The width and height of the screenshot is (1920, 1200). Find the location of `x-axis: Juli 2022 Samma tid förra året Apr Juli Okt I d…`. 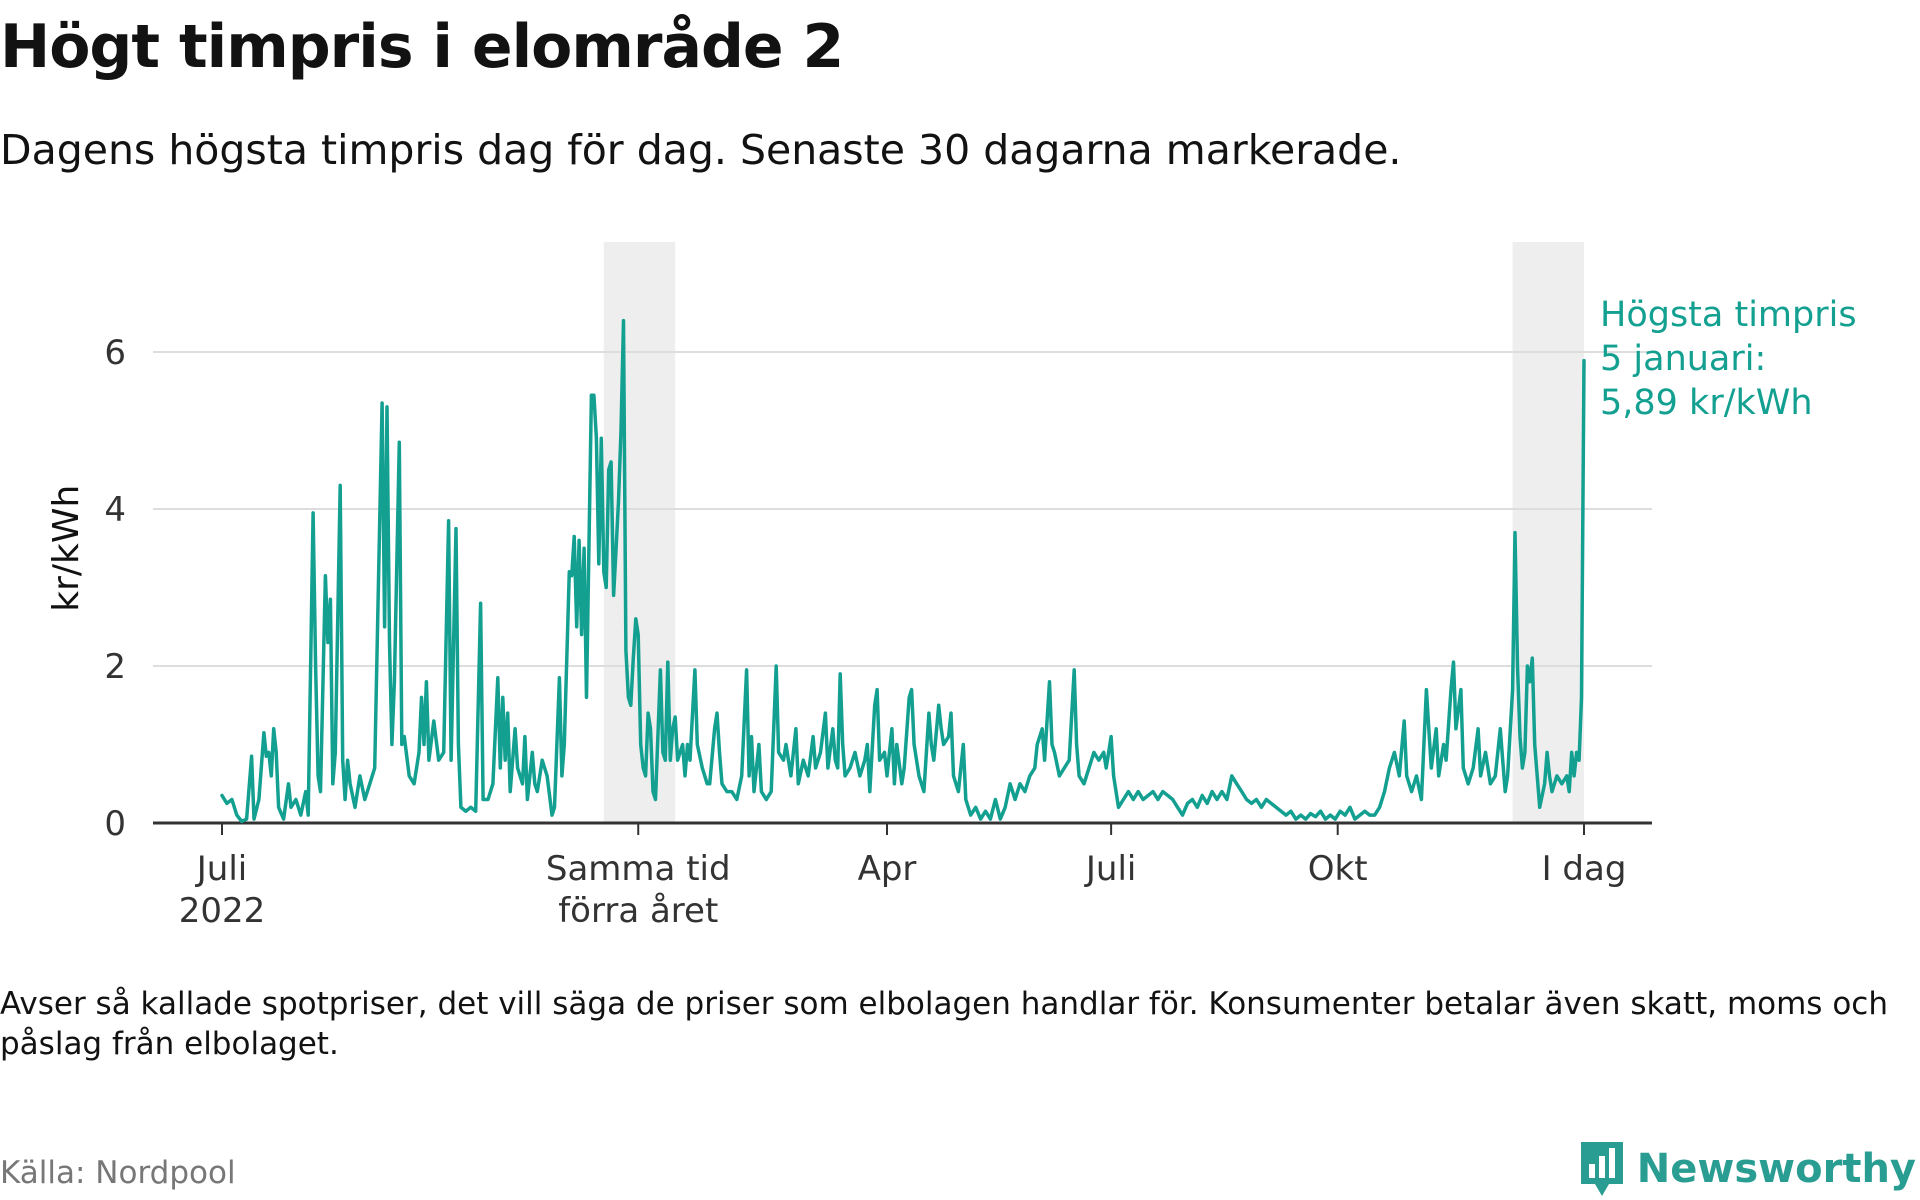

x-axis: Juli 2022 Samma tid förra året Apr Juli Okt I d… is located at coordinates (902, 876).